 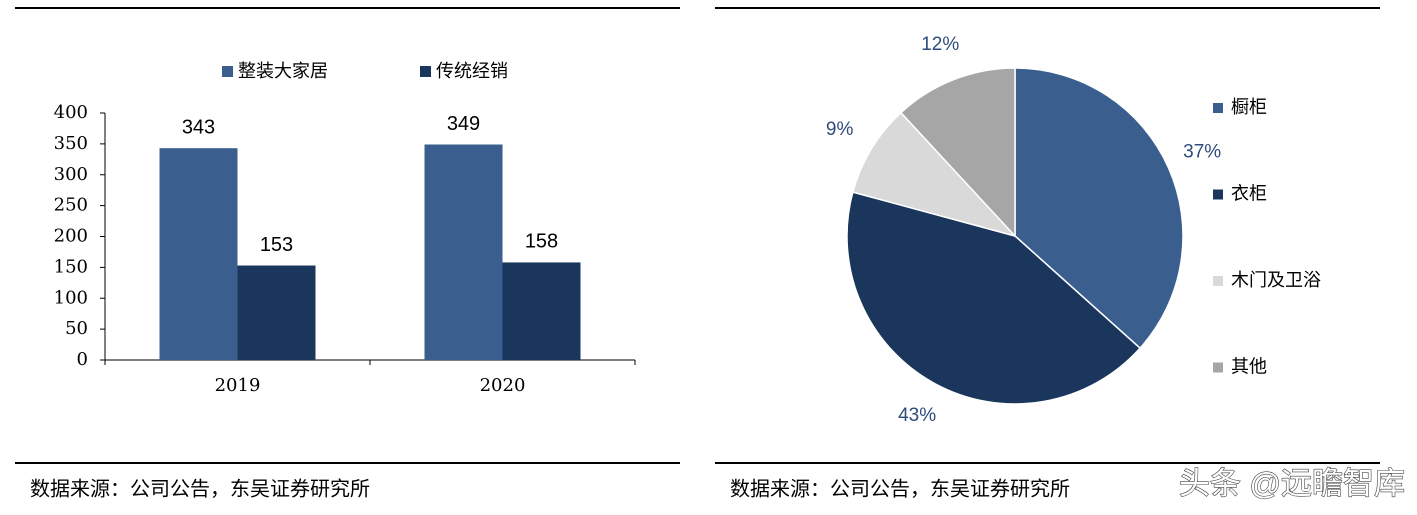 I want to click on y-tick-label: 300, so click(x=71, y=174).